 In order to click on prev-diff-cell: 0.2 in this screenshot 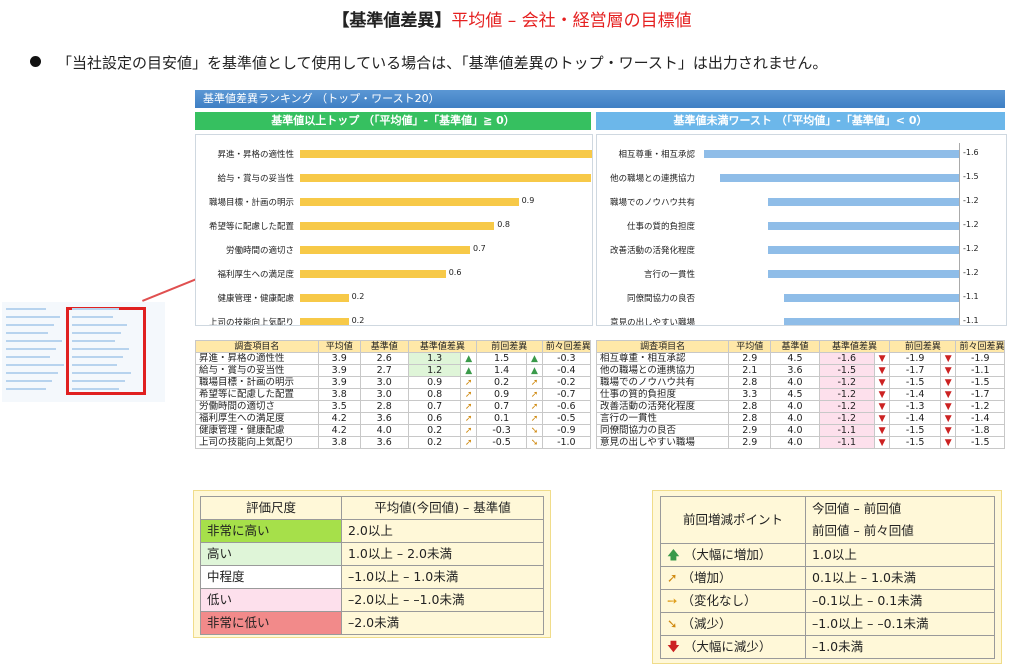, I will do `click(501, 382)`.